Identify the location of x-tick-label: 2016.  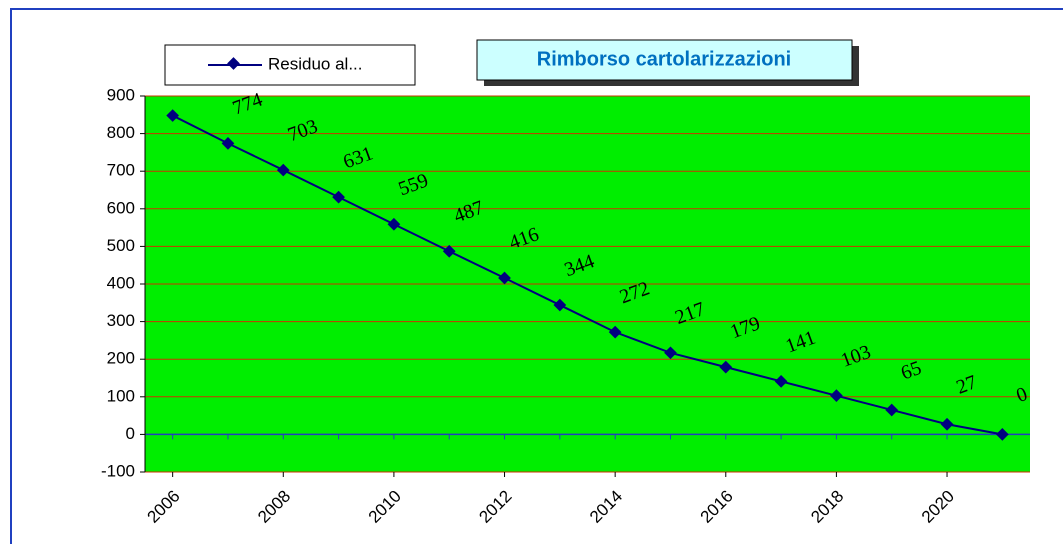
(717, 507).